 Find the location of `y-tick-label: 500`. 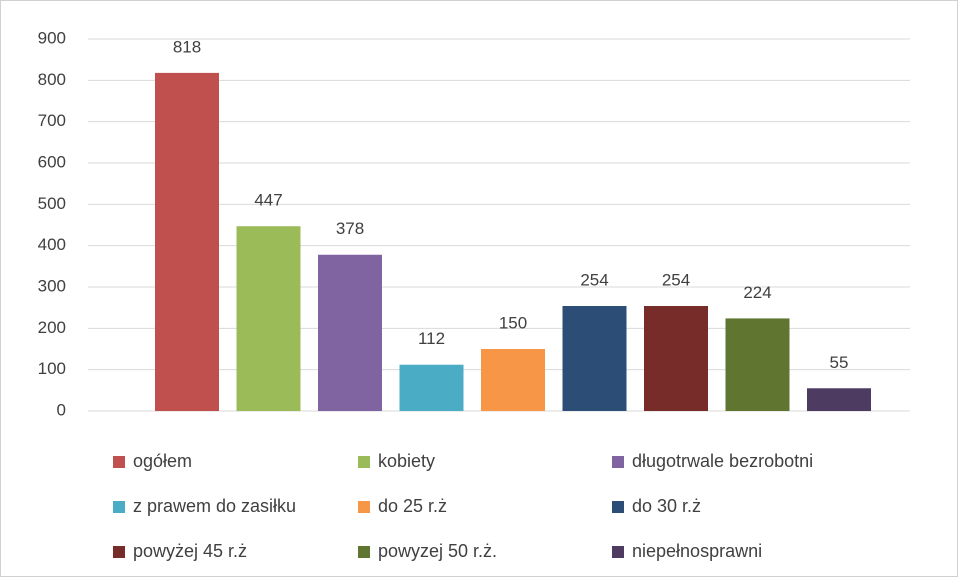

y-tick-label: 500 is located at coordinates (52, 203).